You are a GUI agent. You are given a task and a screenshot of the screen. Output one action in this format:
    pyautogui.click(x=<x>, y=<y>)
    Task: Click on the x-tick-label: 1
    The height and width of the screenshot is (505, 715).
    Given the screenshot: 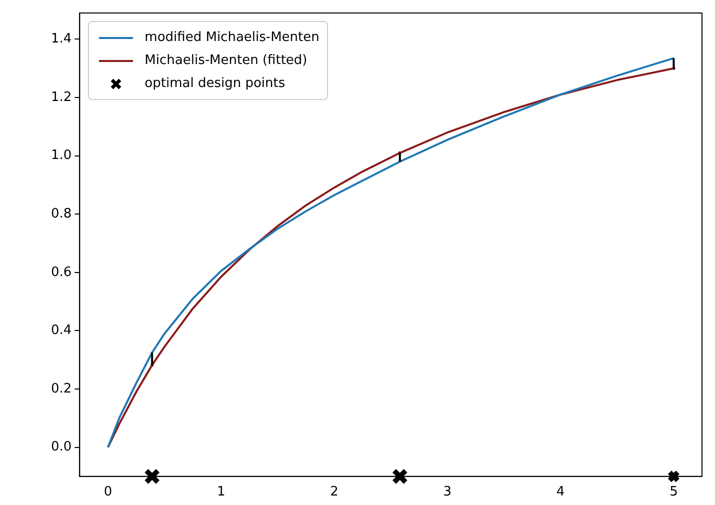 What is the action you would take?
    pyautogui.click(x=221, y=492)
    